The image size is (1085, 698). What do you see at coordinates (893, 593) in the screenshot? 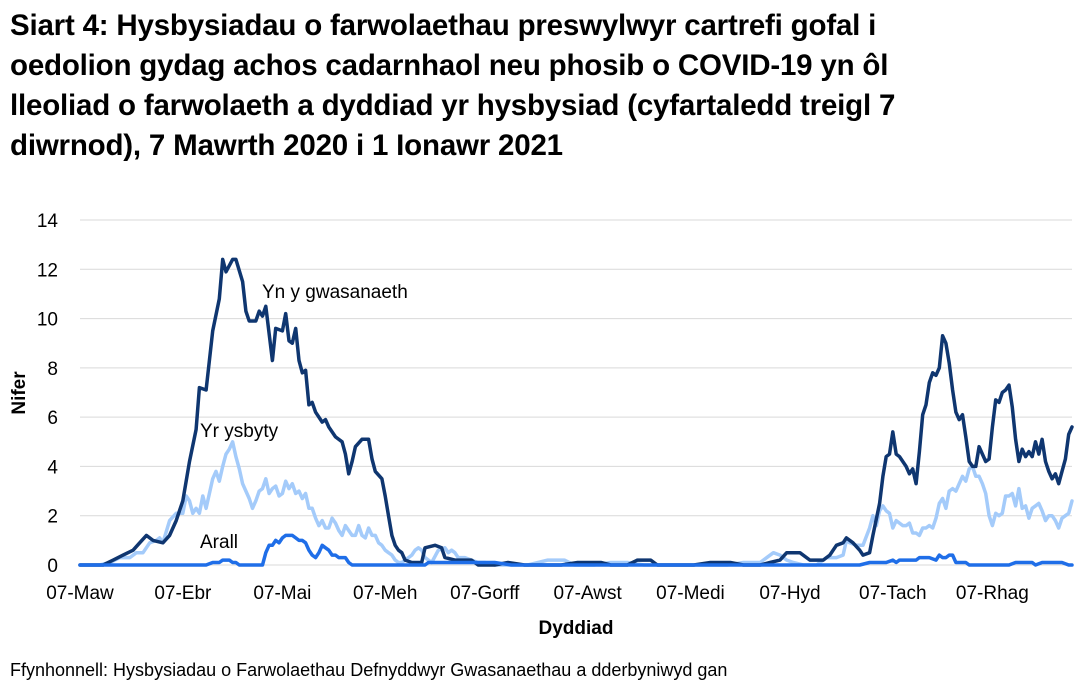
I see `x-tick-label: 07-Tach` at bounding box center [893, 593].